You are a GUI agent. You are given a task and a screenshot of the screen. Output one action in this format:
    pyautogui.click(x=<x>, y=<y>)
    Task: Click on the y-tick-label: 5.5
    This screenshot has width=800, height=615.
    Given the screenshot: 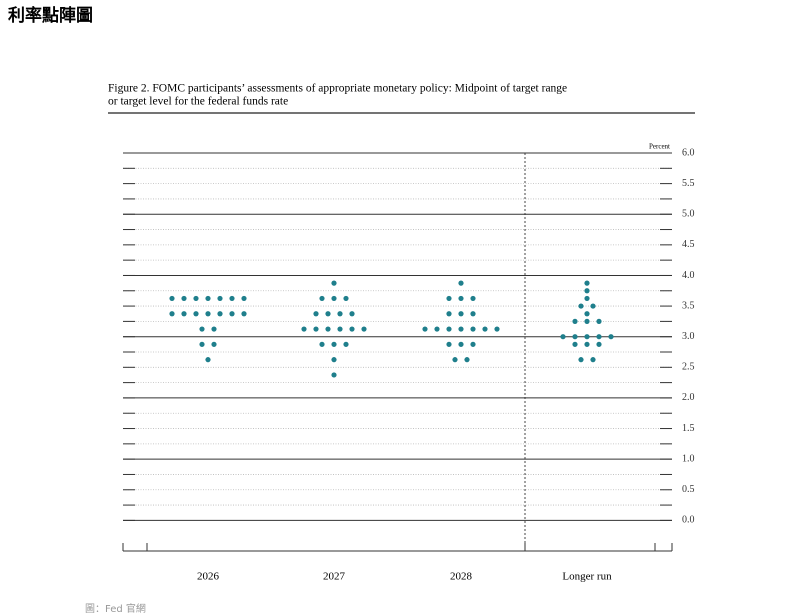 What is the action you would take?
    pyautogui.click(x=688, y=183)
    